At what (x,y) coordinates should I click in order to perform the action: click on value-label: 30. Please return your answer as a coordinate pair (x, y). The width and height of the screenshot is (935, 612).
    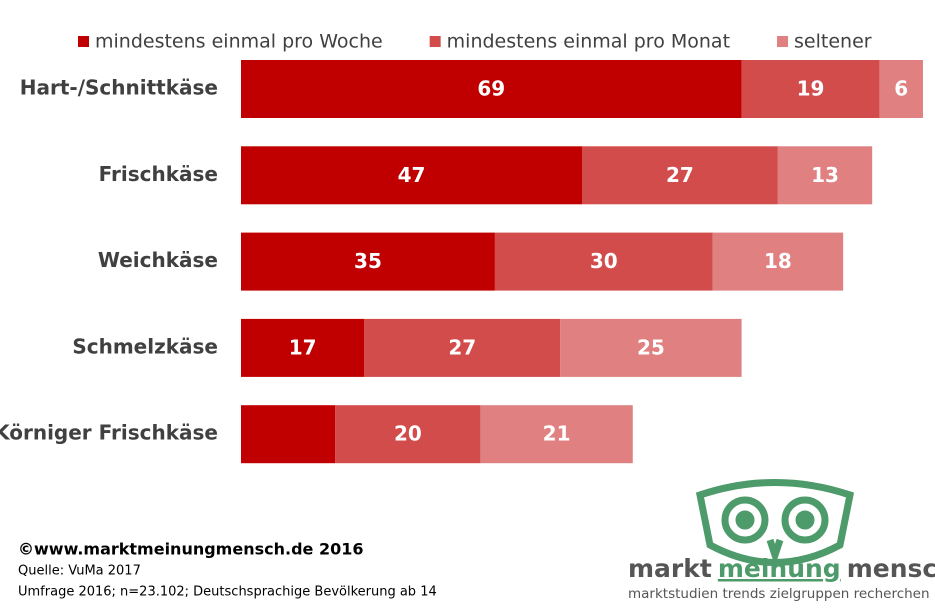
    Looking at the image, I should click on (604, 261).